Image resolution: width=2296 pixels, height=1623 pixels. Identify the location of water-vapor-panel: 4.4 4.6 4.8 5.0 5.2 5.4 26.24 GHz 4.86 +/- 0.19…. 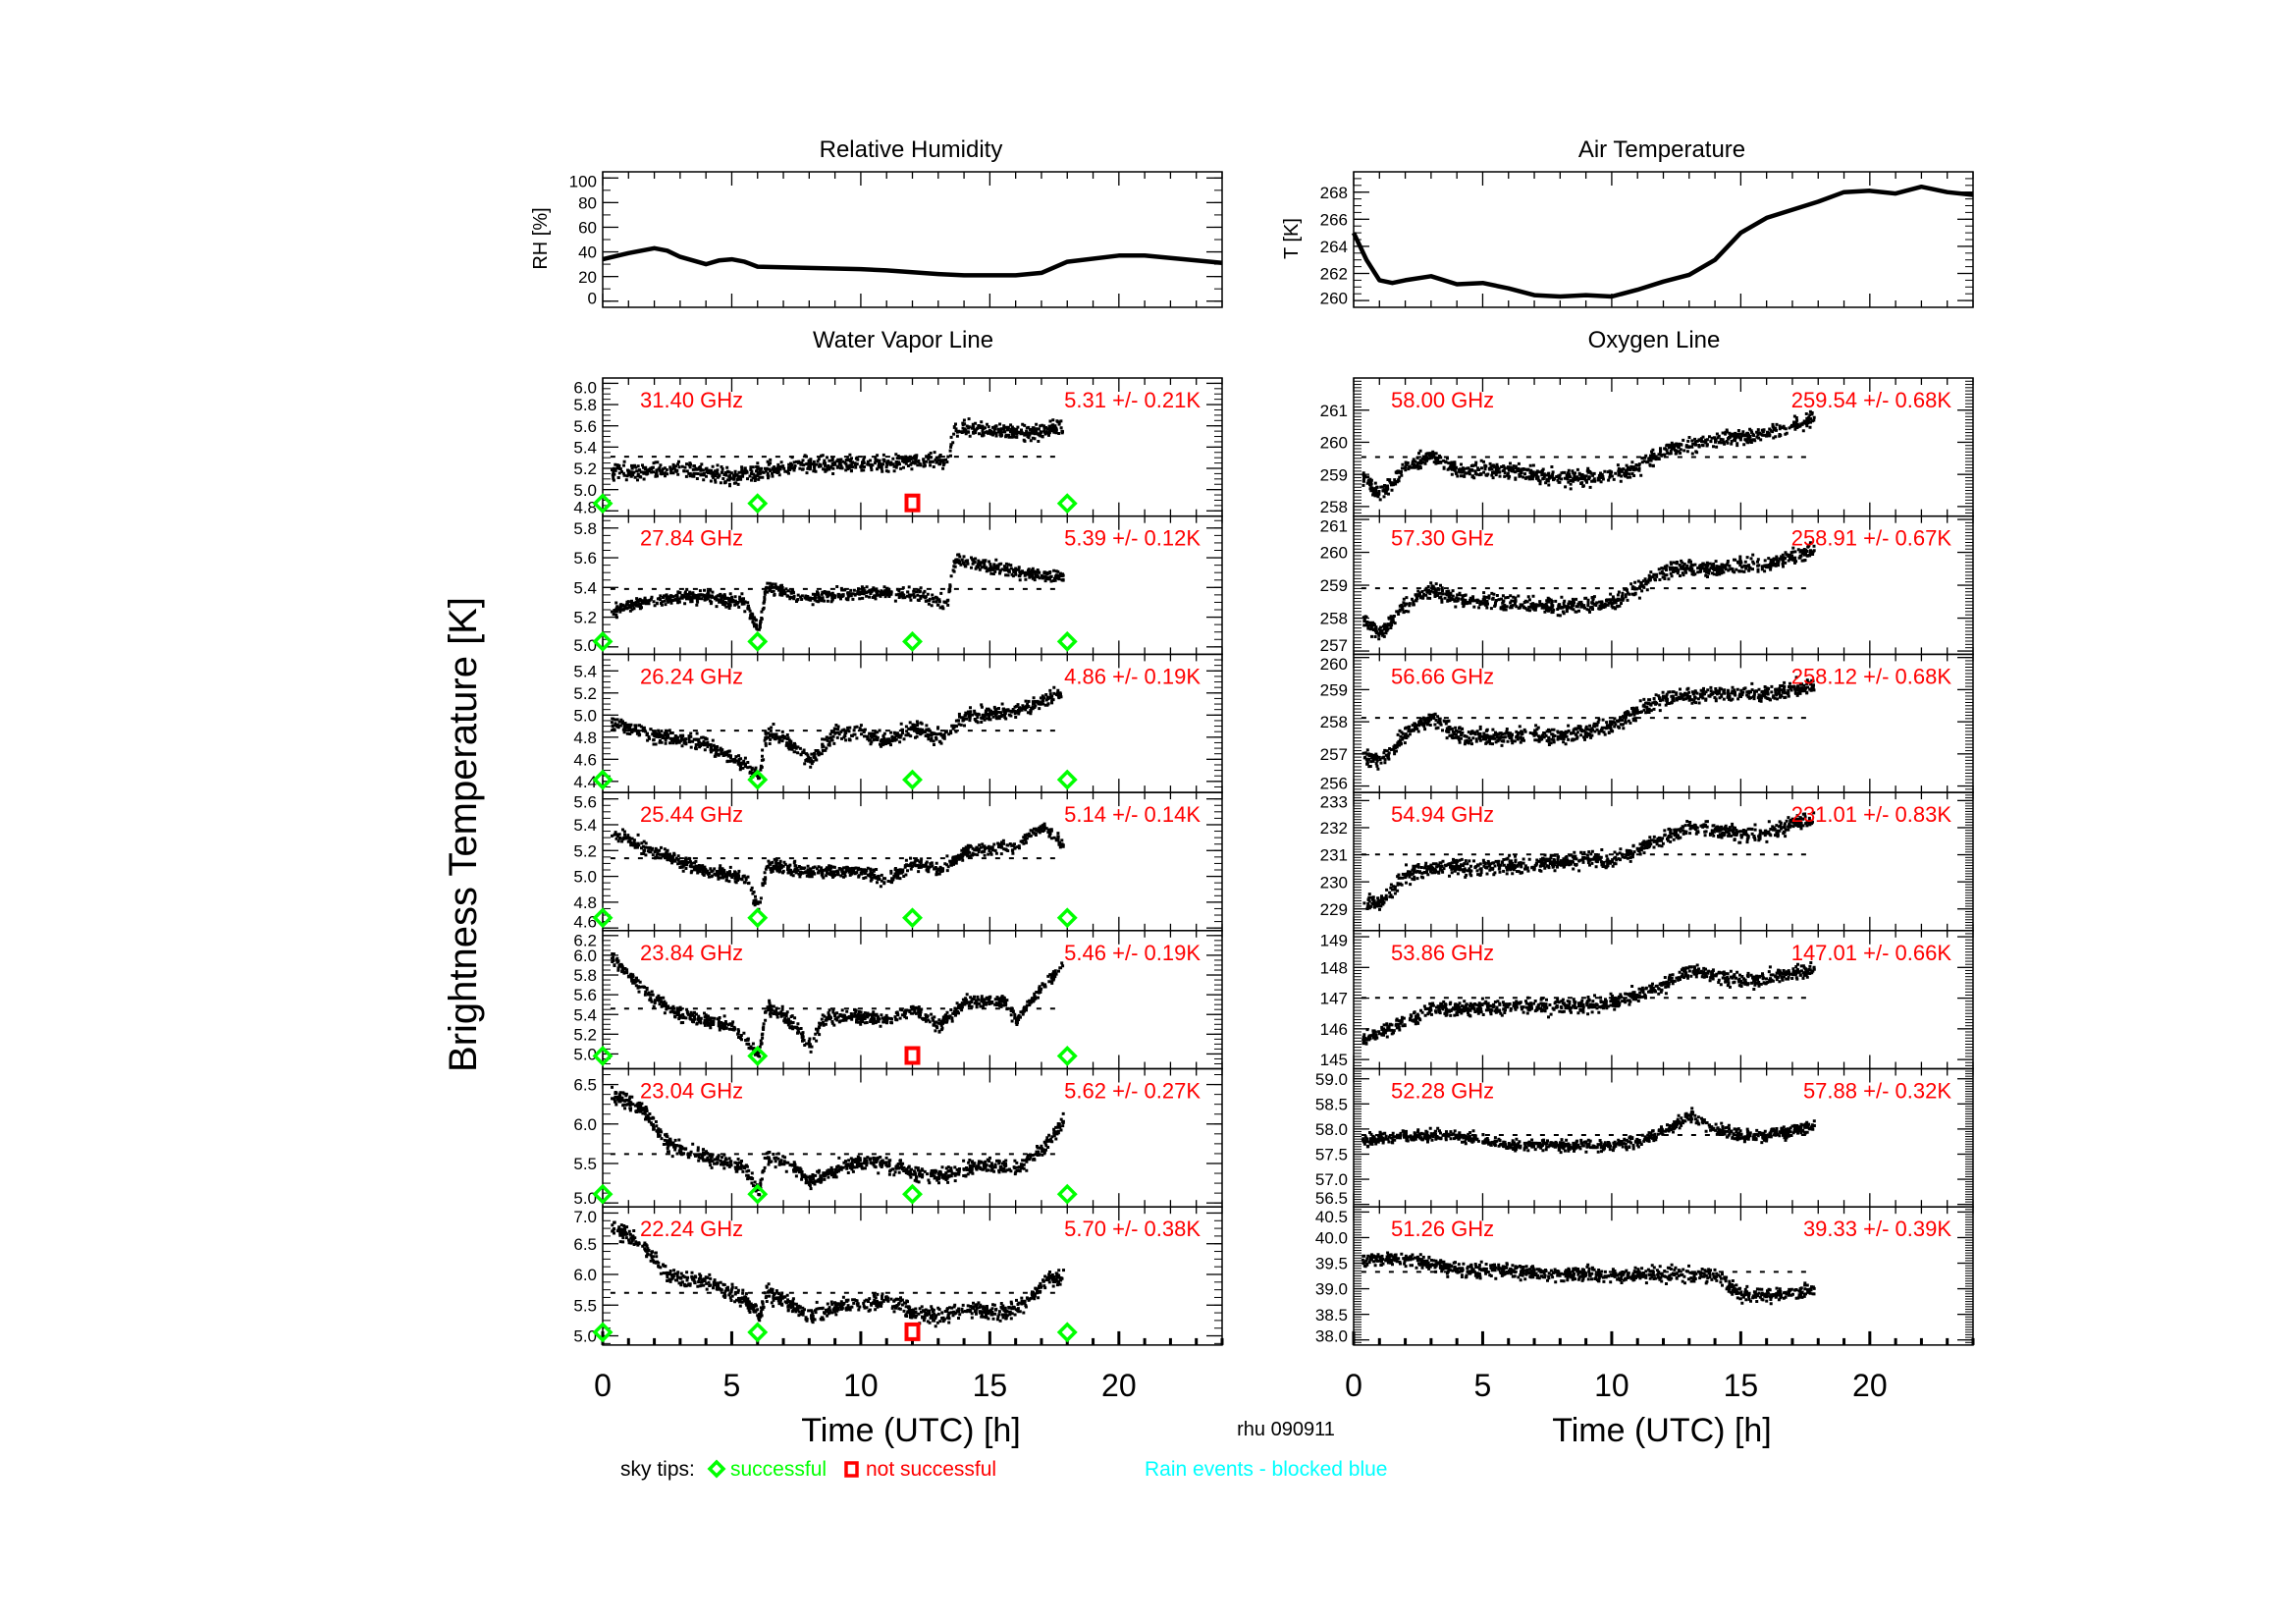
(898, 723).